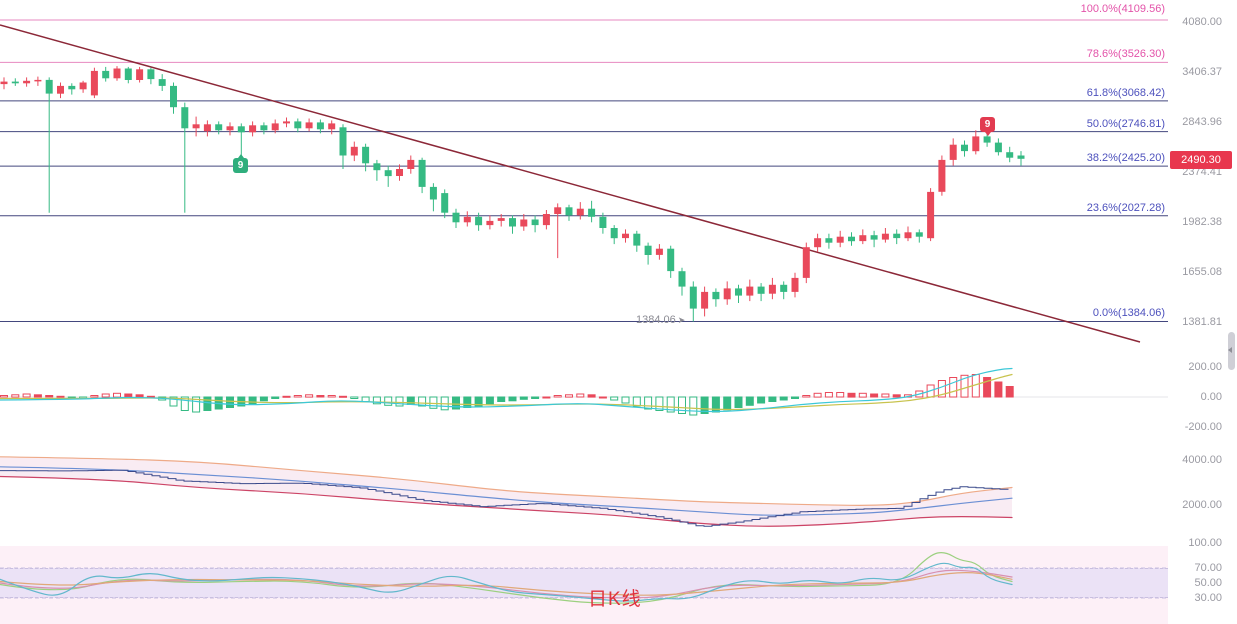  What do you see at coordinates (1125, 124) in the screenshot?
I see `fib-label-500: 50.0%(2746.81)` at bounding box center [1125, 124].